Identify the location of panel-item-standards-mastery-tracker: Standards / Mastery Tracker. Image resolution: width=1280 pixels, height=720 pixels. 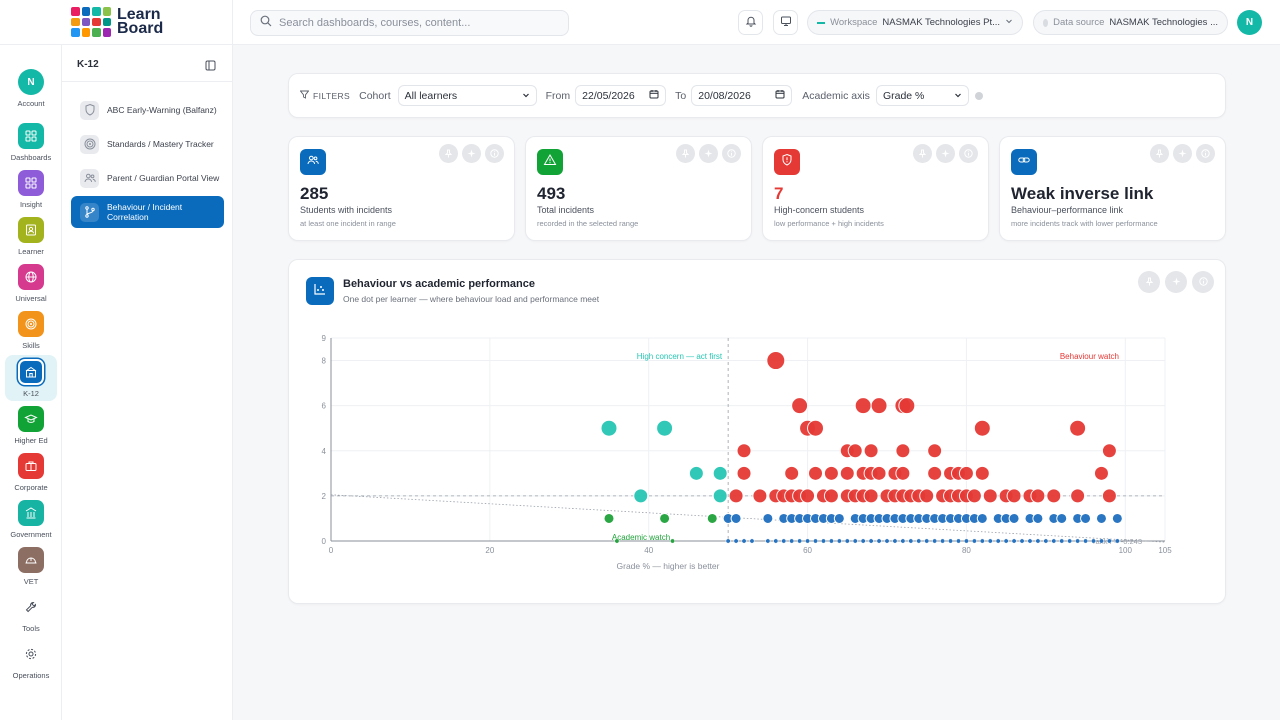
(147, 144).